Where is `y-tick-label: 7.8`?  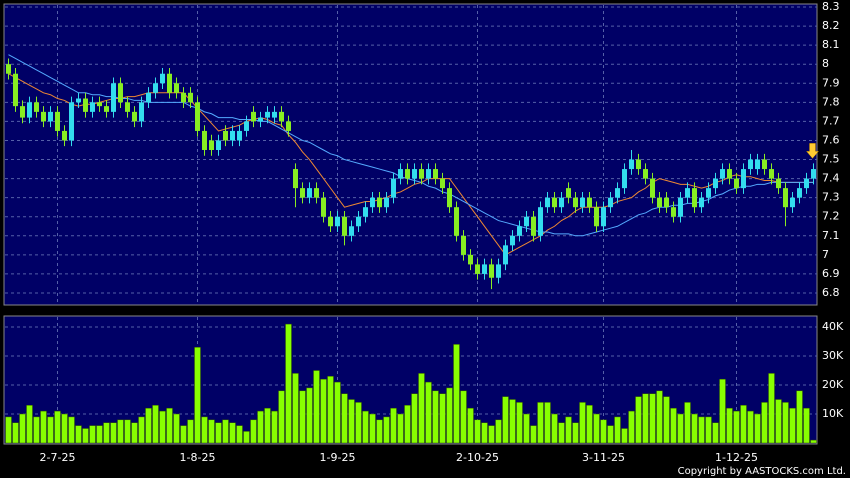 y-tick-label: 7.8 is located at coordinates (831, 101).